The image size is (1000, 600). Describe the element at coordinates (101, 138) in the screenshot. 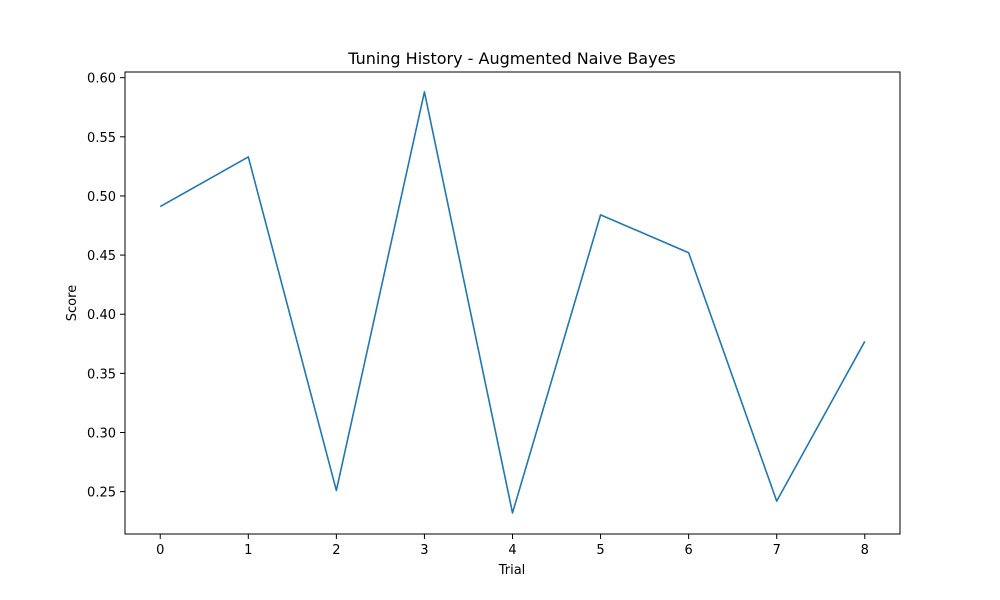

I see `y-tick-label: 0.55` at that location.